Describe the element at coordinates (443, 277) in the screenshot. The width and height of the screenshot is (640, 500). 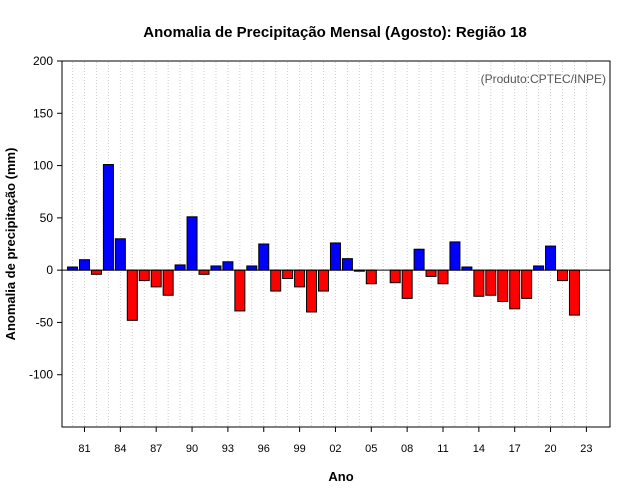
I see `bar-2011` at that location.